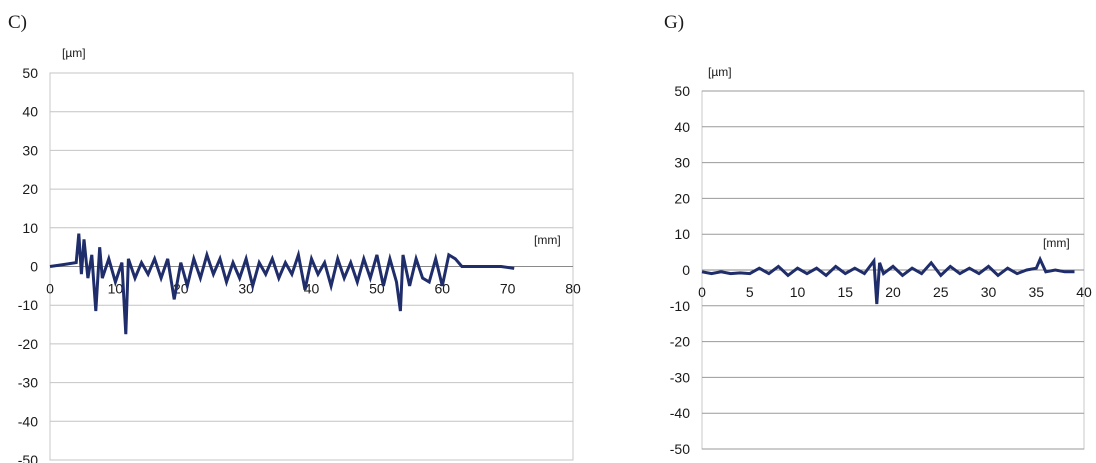  What do you see at coordinates (28, 305) in the screenshot?
I see `y-tick-label-c: -10` at bounding box center [28, 305].